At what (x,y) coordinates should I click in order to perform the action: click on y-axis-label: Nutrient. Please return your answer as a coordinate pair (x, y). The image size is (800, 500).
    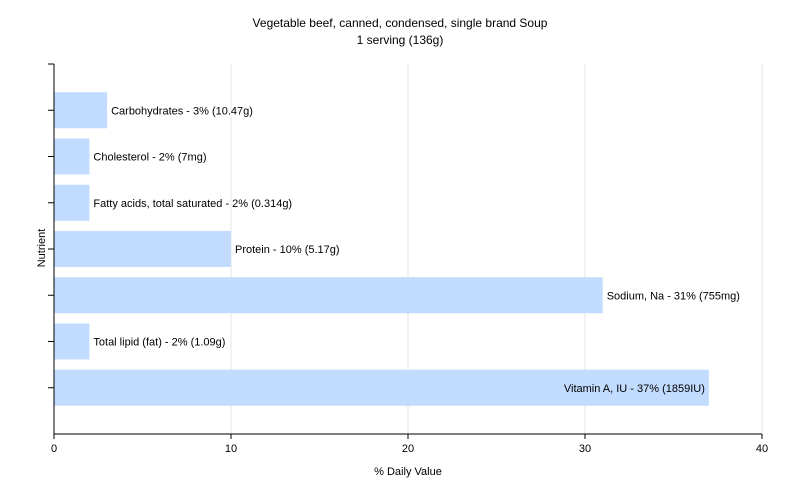
    Looking at the image, I should click on (42, 248).